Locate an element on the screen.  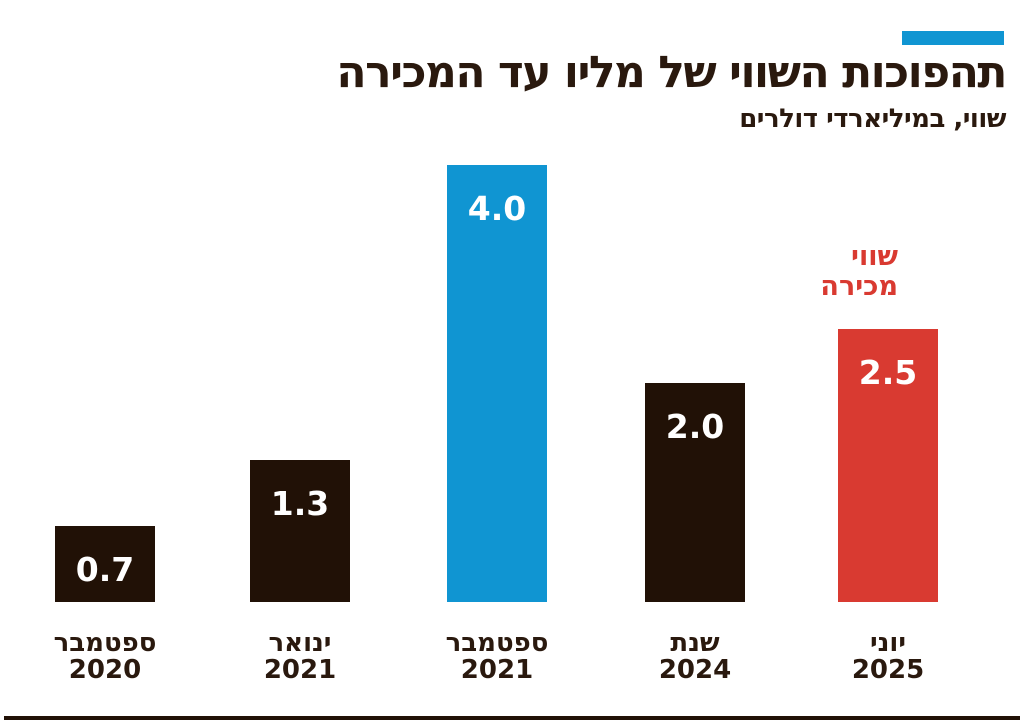
sale-value-annotation: שווי מכירה is located at coordinates (859, 272).